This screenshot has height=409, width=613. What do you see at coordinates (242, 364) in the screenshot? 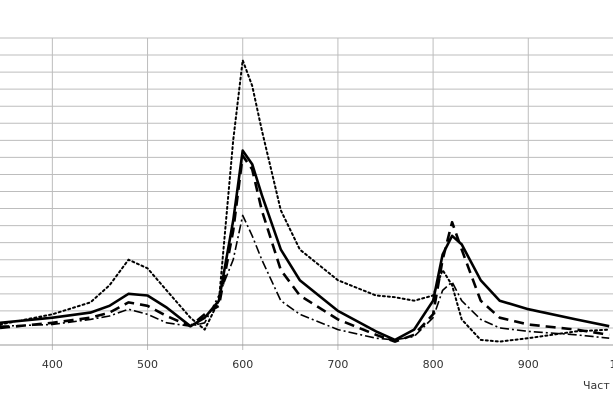
I see `x-tick-label: 600` at bounding box center [242, 364].